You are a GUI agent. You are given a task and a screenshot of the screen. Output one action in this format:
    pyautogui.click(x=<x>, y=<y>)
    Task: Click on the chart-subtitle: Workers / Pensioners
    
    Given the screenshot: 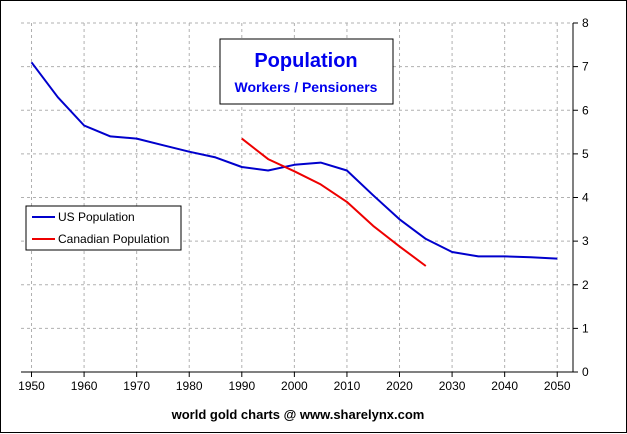 What is the action you would take?
    pyautogui.click(x=306, y=87)
    